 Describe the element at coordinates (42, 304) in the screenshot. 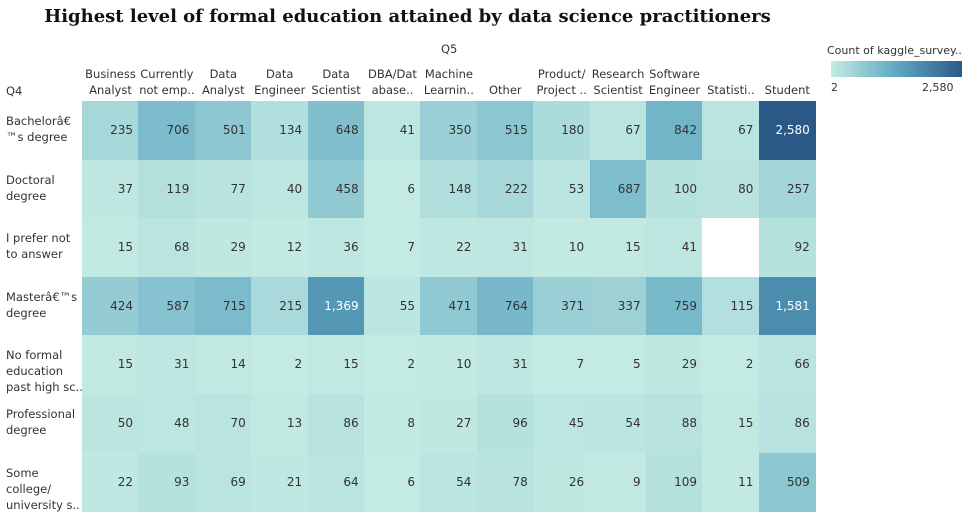

I see `row-header: Masterâ€™s degree` at that location.